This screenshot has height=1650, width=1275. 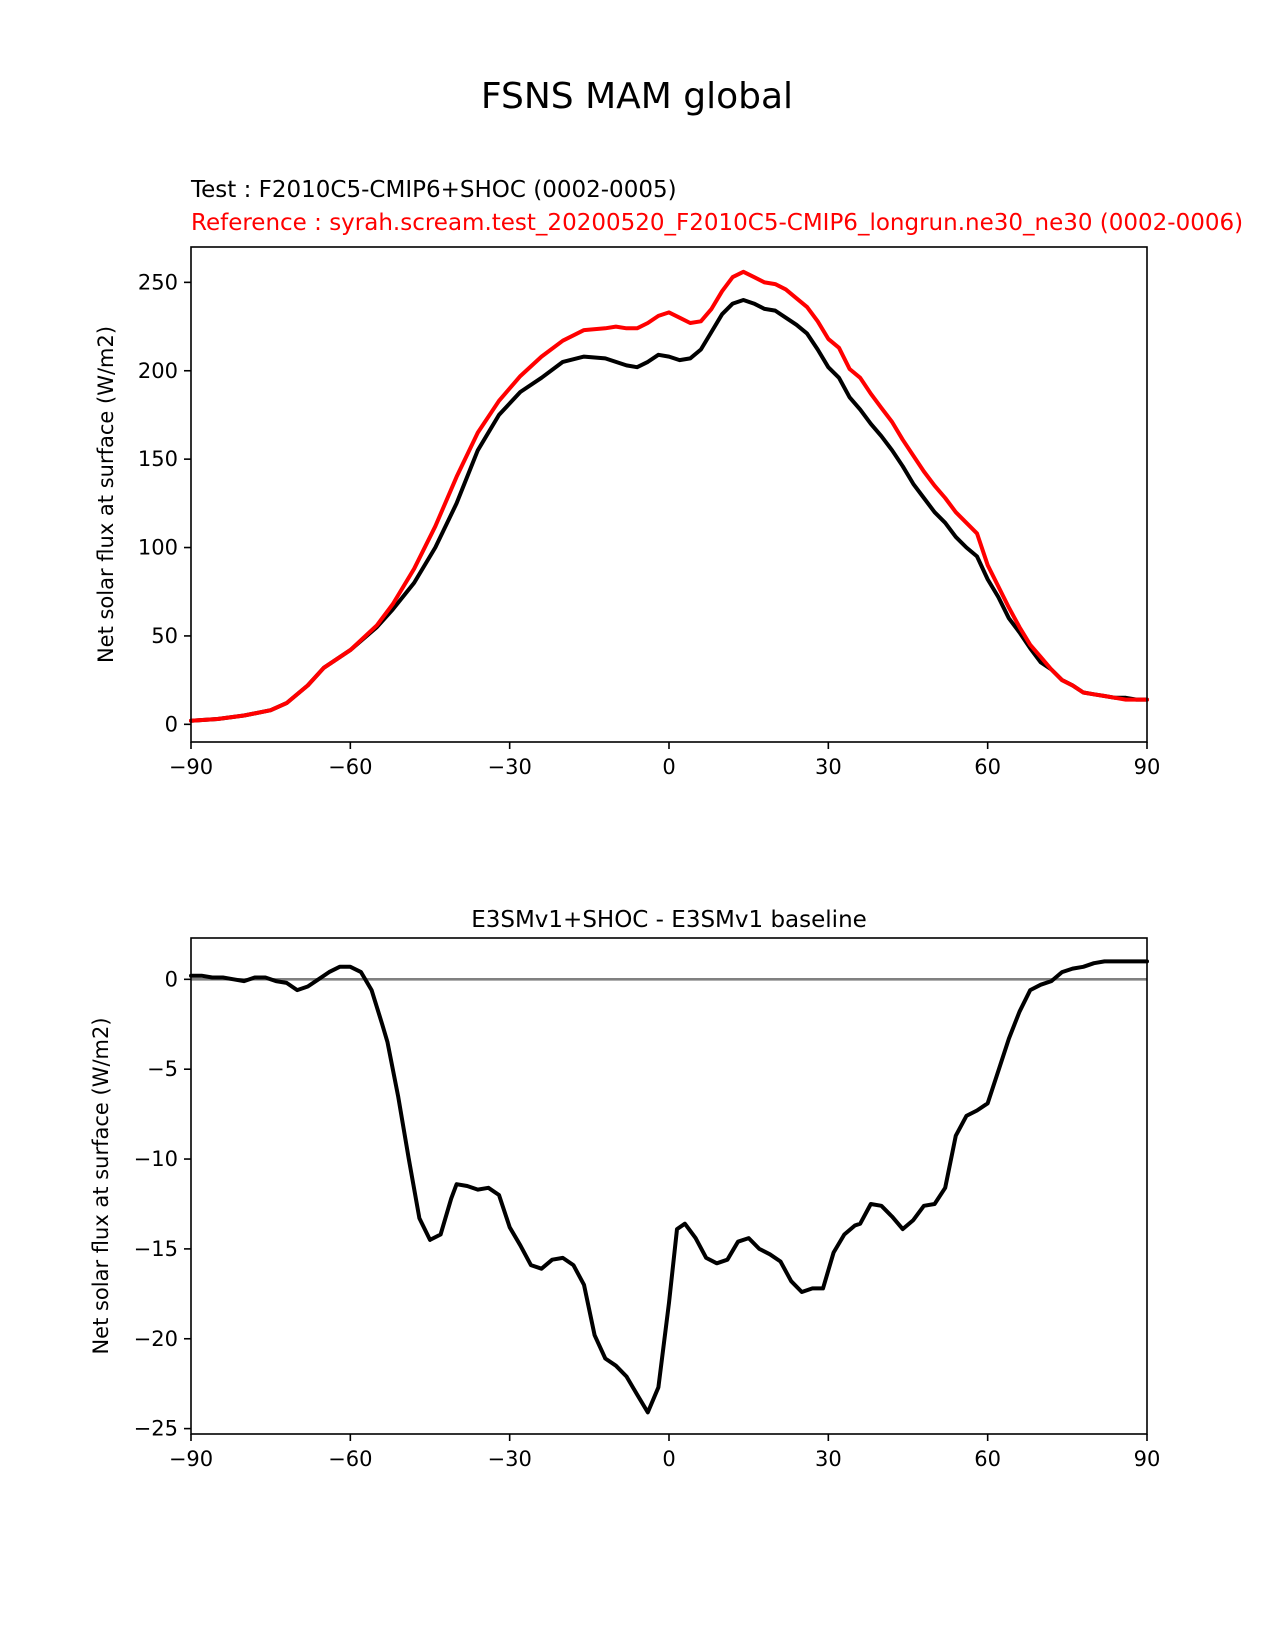 What do you see at coordinates (433, 190) in the screenshot?
I see `top-title-test: Test : F2010C5-CMIP6+SHOC (0002-0005)` at bounding box center [433, 190].